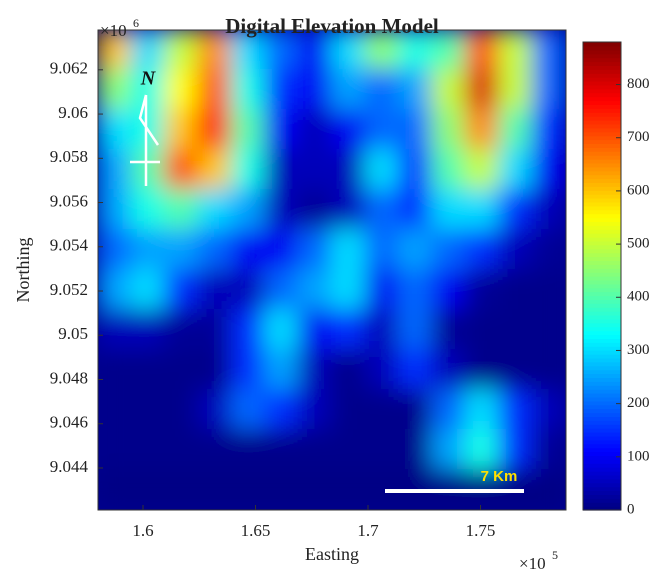 The width and height of the screenshot is (655, 571). What do you see at coordinates (69, 156) in the screenshot?
I see `y-tick-label: 9.058` at bounding box center [69, 156].